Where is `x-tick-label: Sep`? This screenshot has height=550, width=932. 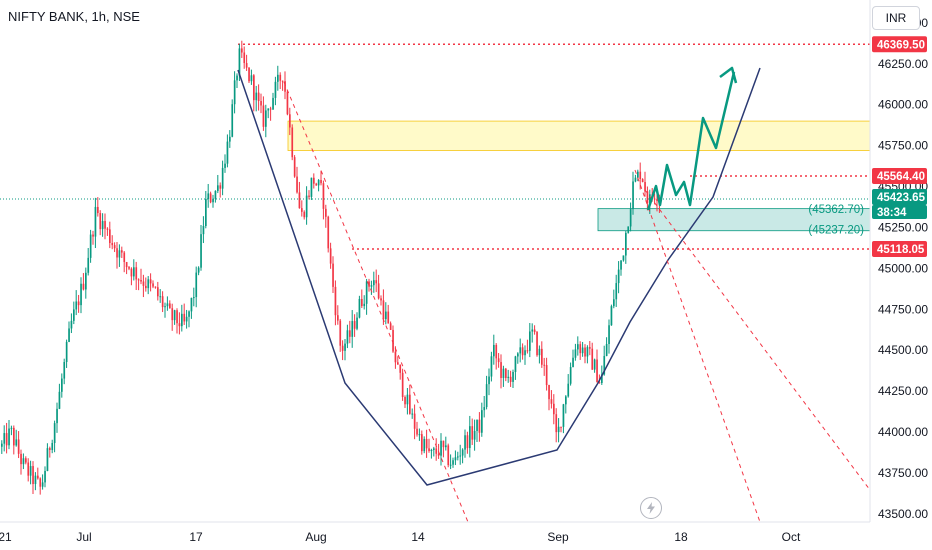
x-tick-label: Sep is located at coordinates (558, 537).